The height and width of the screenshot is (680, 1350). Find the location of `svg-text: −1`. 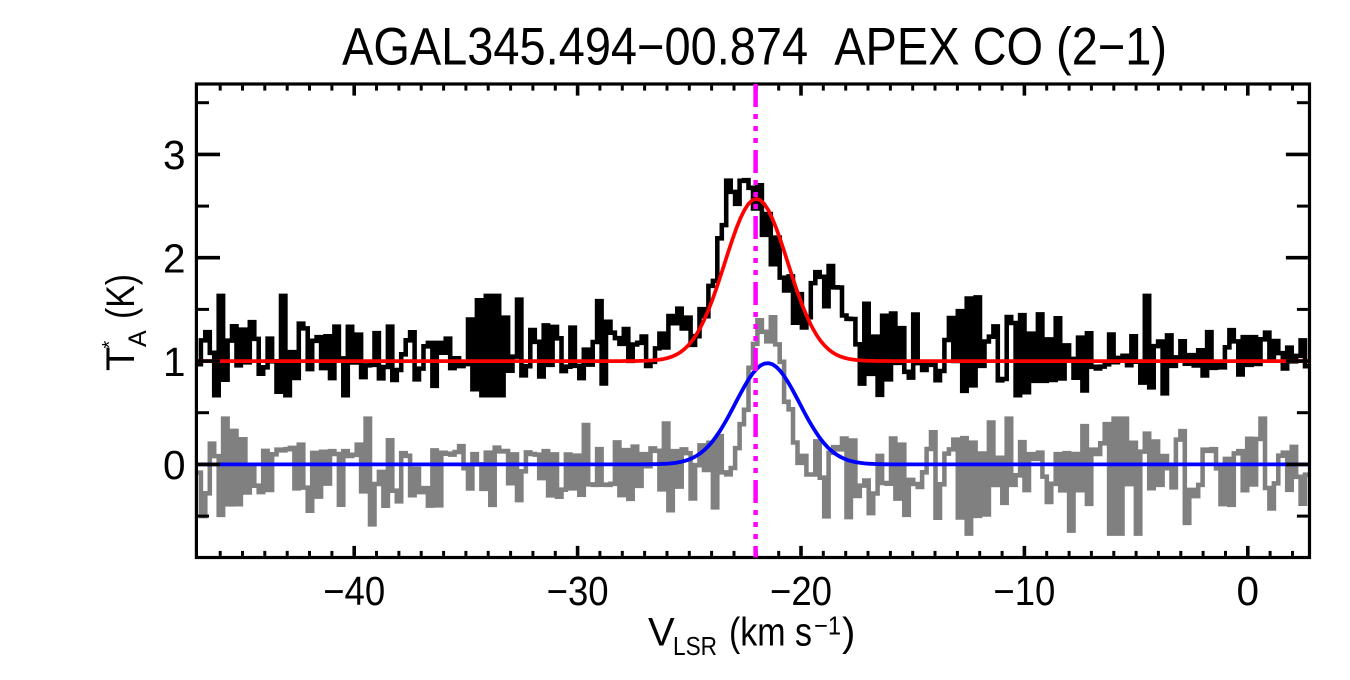

svg-text: −1 is located at coordinates (827, 626).